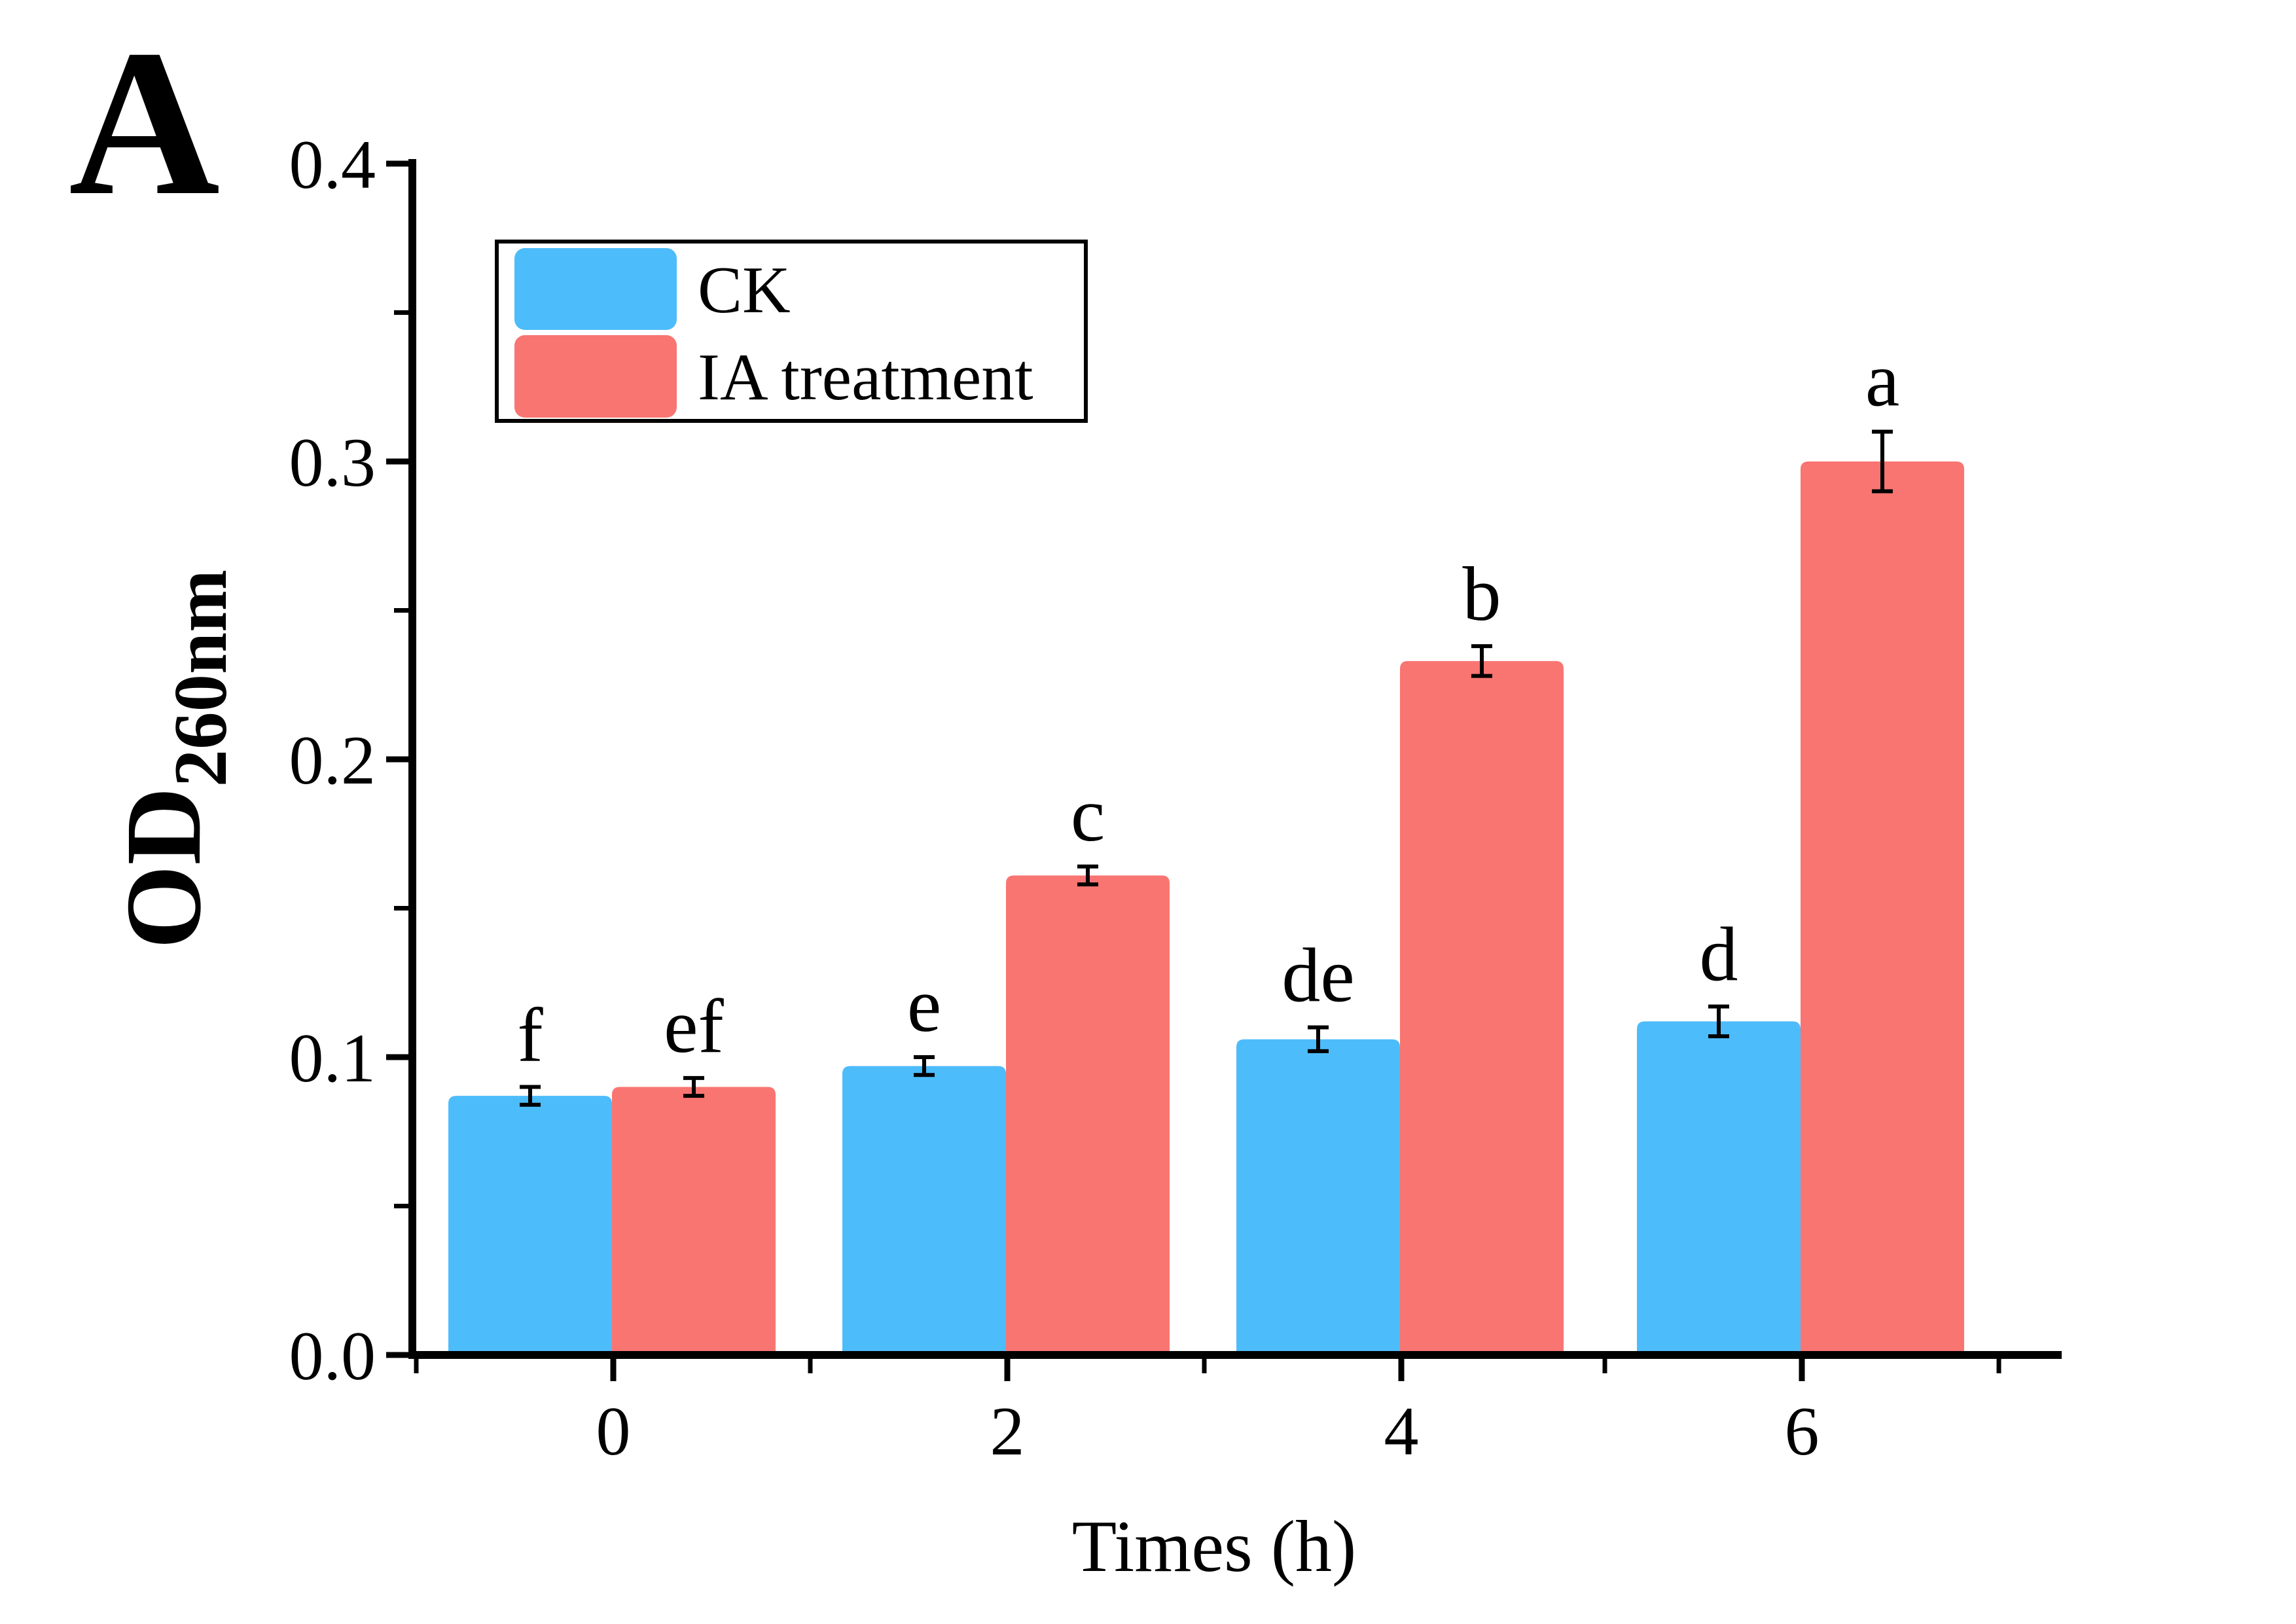 Image resolution: width=2296 pixels, height=1624 pixels. Describe the element at coordinates (144, 123) in the screenshot. I see `panel-label: A` at that location.